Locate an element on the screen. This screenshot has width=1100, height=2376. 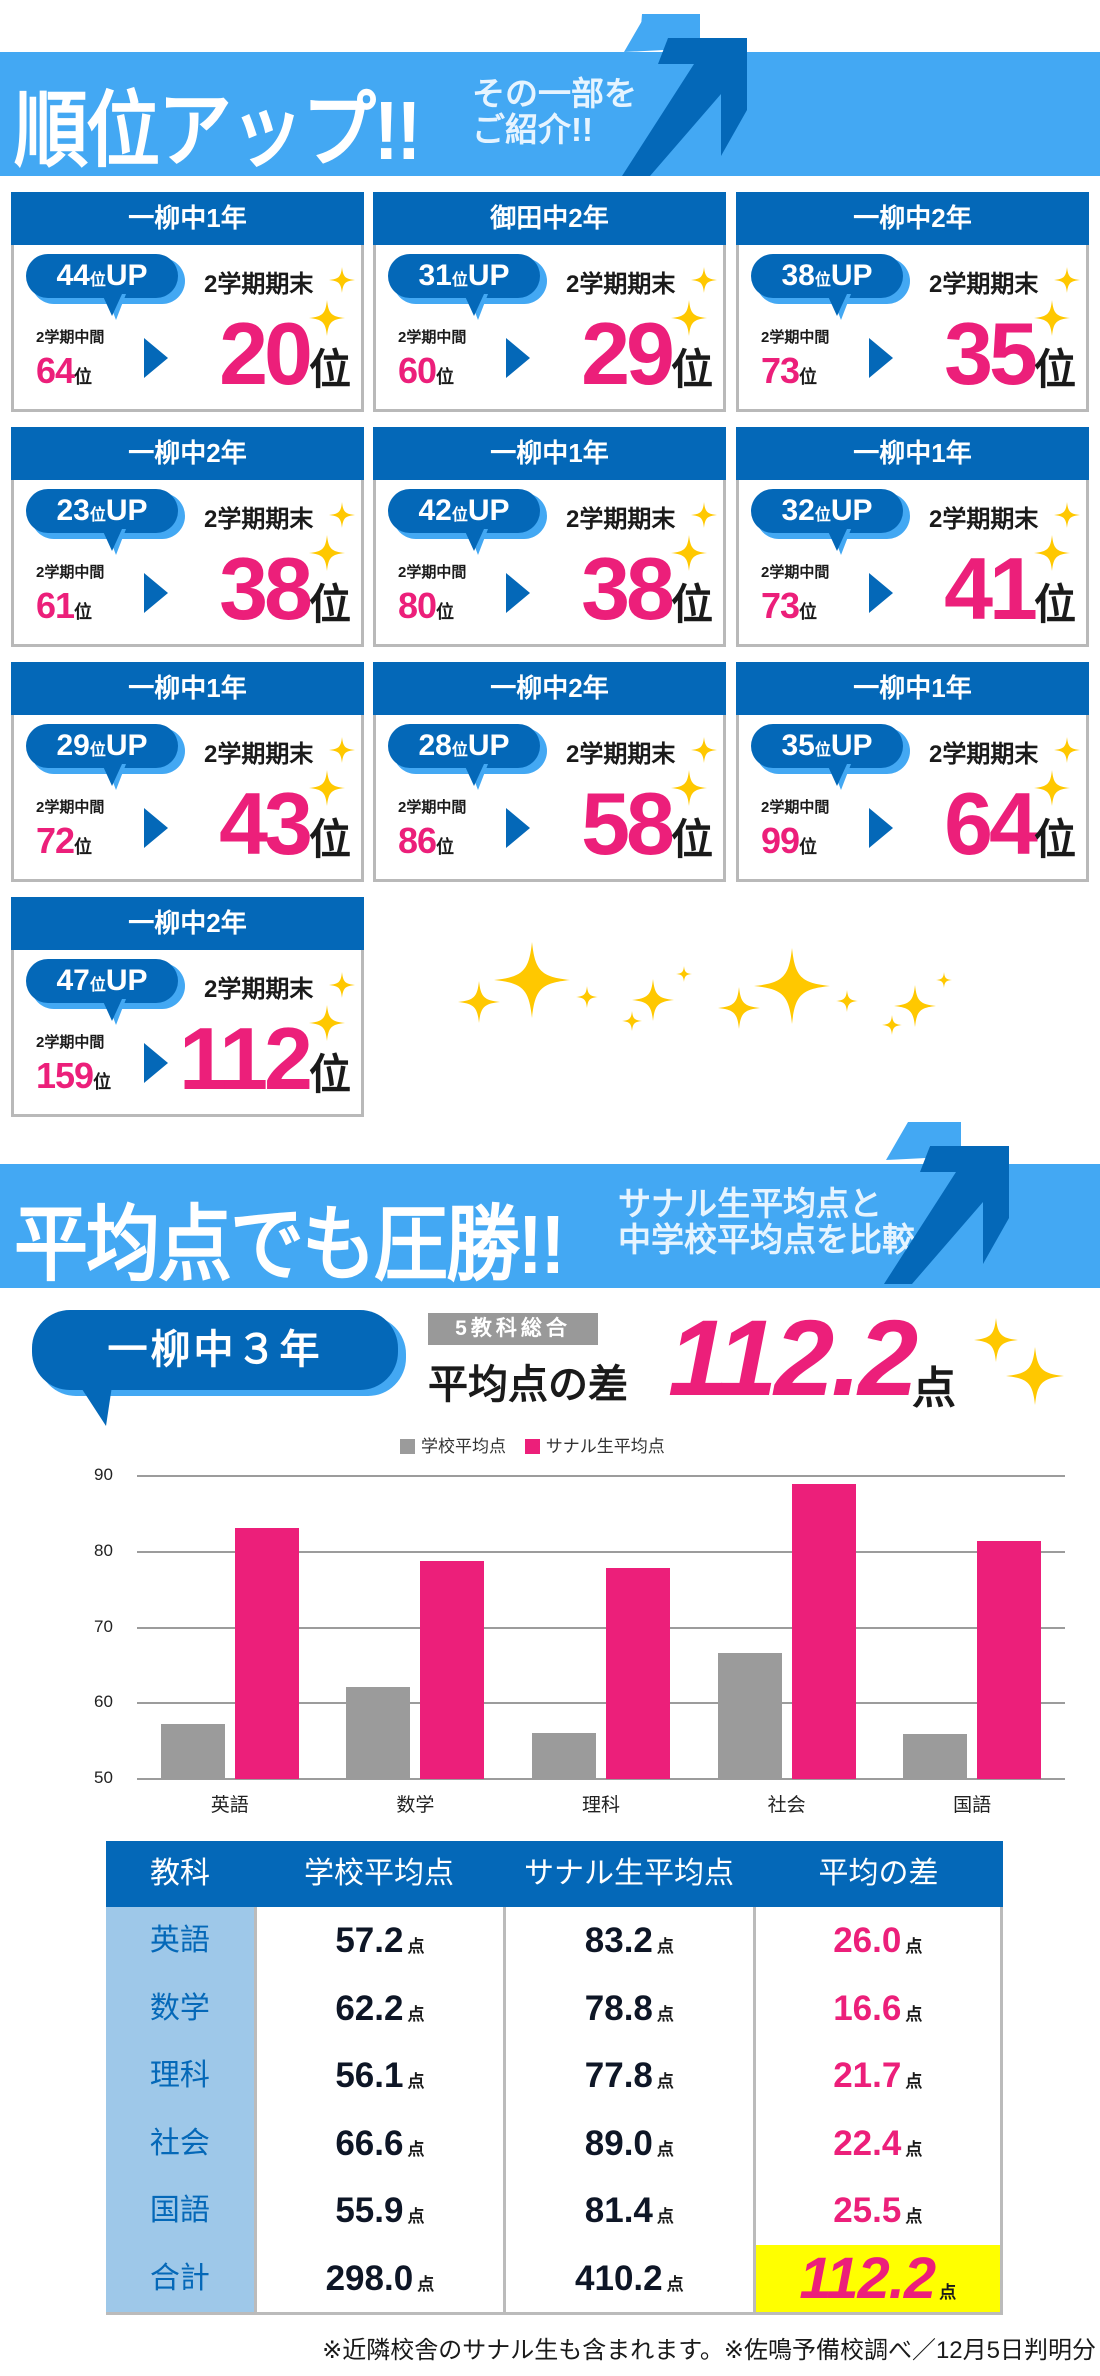
table-cell-school: 298.0 点 is located at coordinates (380, 2279).